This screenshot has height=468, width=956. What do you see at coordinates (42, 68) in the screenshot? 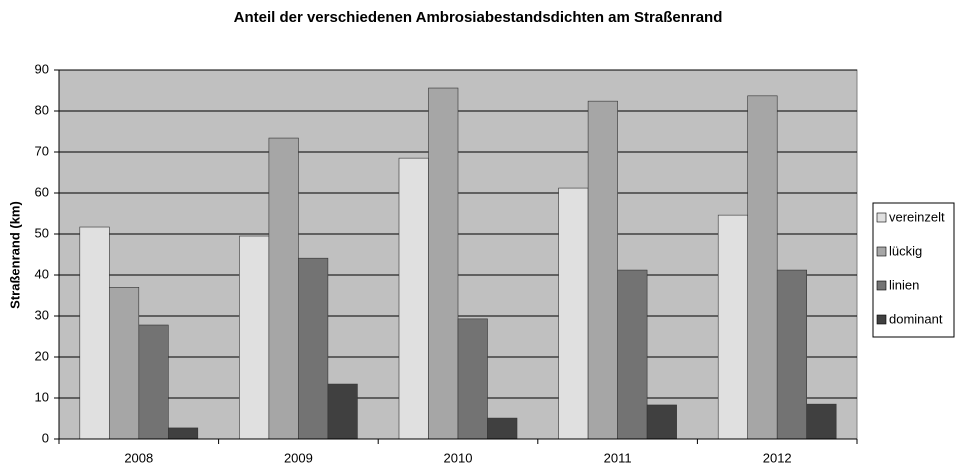
I see `y-tick-label: 90` at bounding box center [42, 68].